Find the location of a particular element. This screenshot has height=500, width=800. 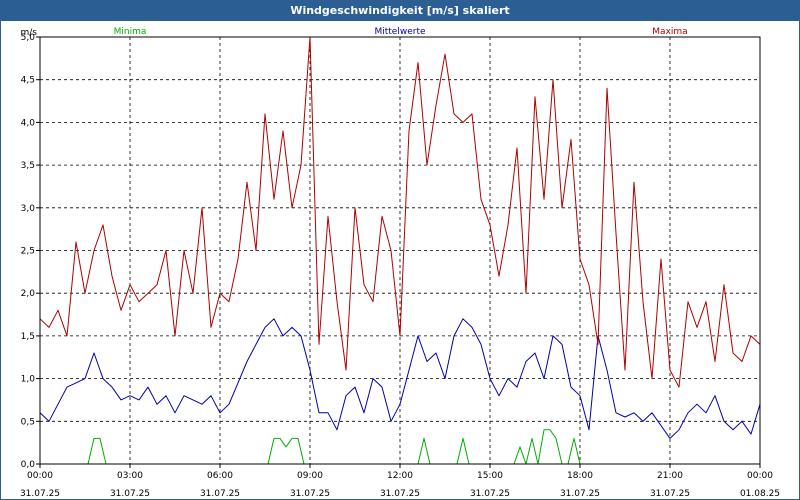

y-tick-label: 1,5 is located at coordinates (28, 337).